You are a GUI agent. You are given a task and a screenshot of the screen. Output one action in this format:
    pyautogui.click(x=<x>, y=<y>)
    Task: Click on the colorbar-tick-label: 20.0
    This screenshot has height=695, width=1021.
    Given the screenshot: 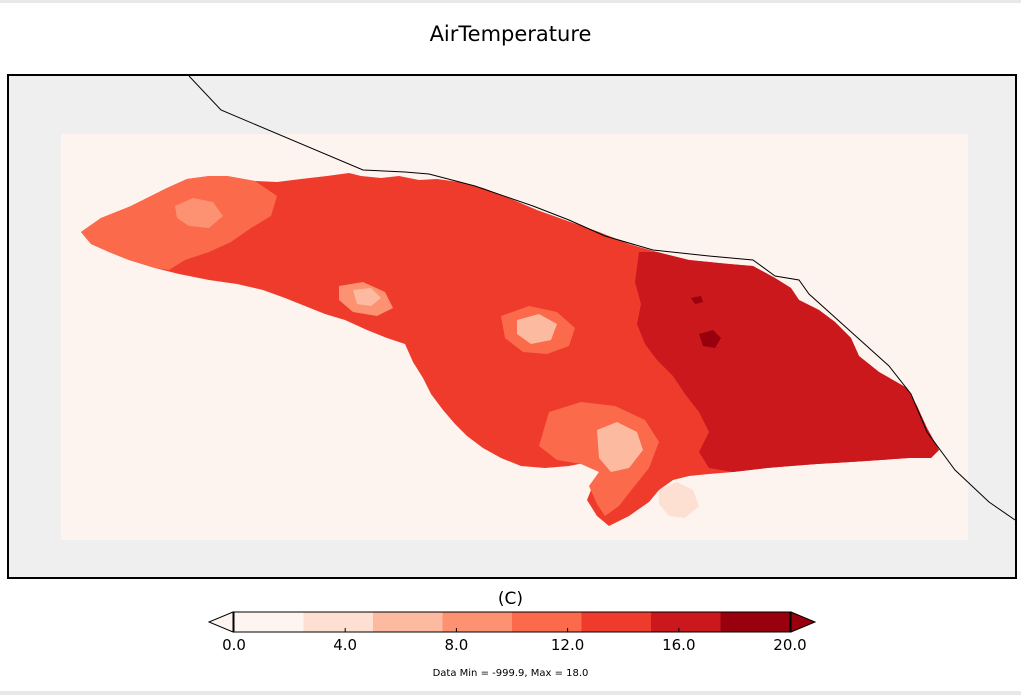 What is the action you would take?
    pyautogui.click(x=790, y=645)
    